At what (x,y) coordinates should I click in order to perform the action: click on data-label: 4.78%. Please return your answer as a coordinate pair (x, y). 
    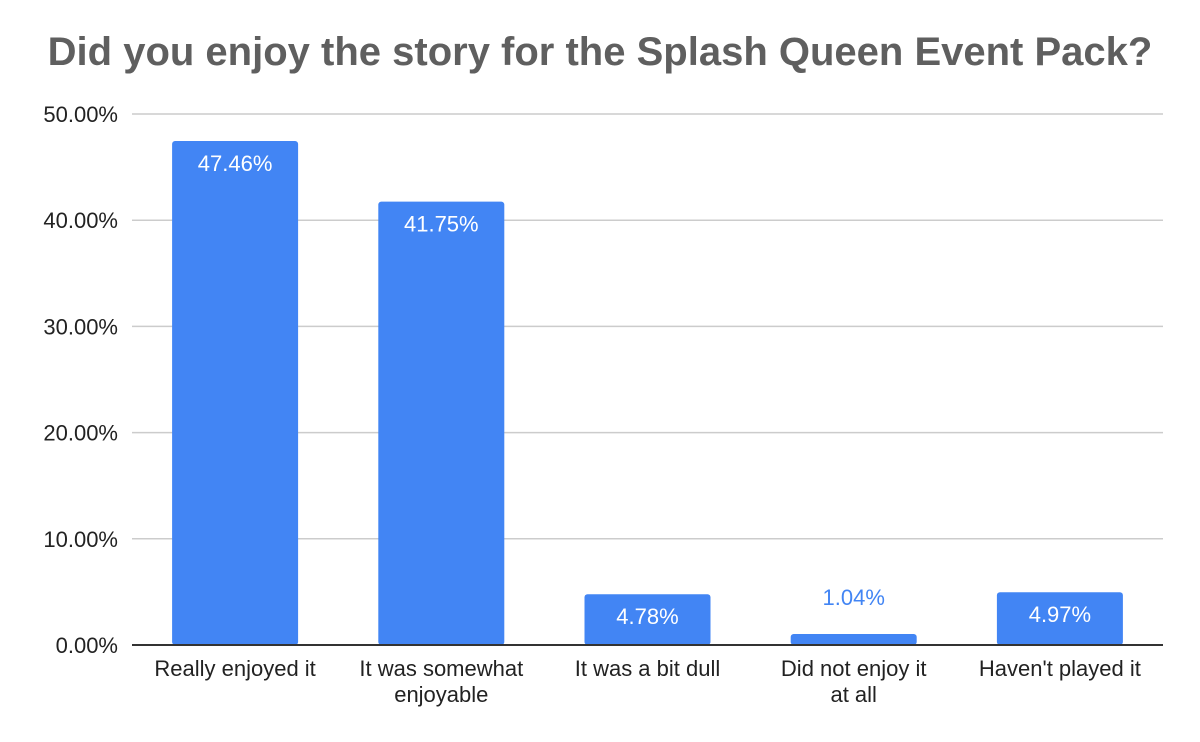
    Looking at the image, I should click on (647, 616).